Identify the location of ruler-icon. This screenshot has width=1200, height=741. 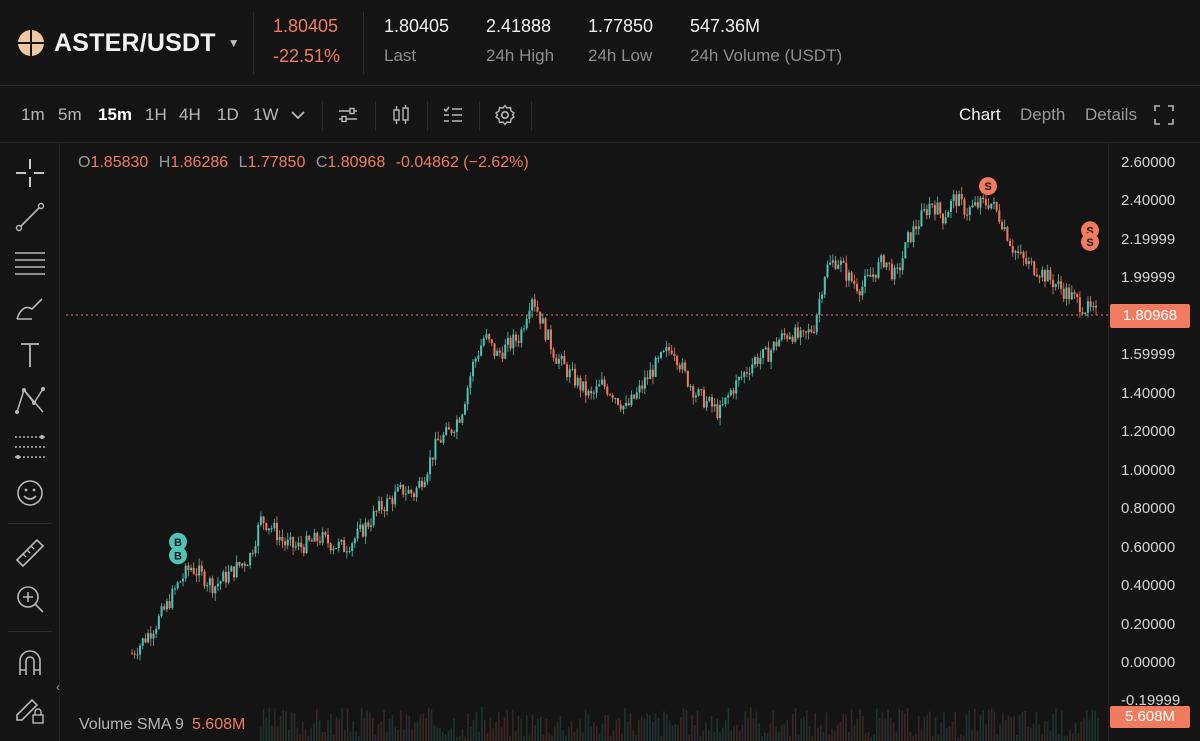
(30, 553).